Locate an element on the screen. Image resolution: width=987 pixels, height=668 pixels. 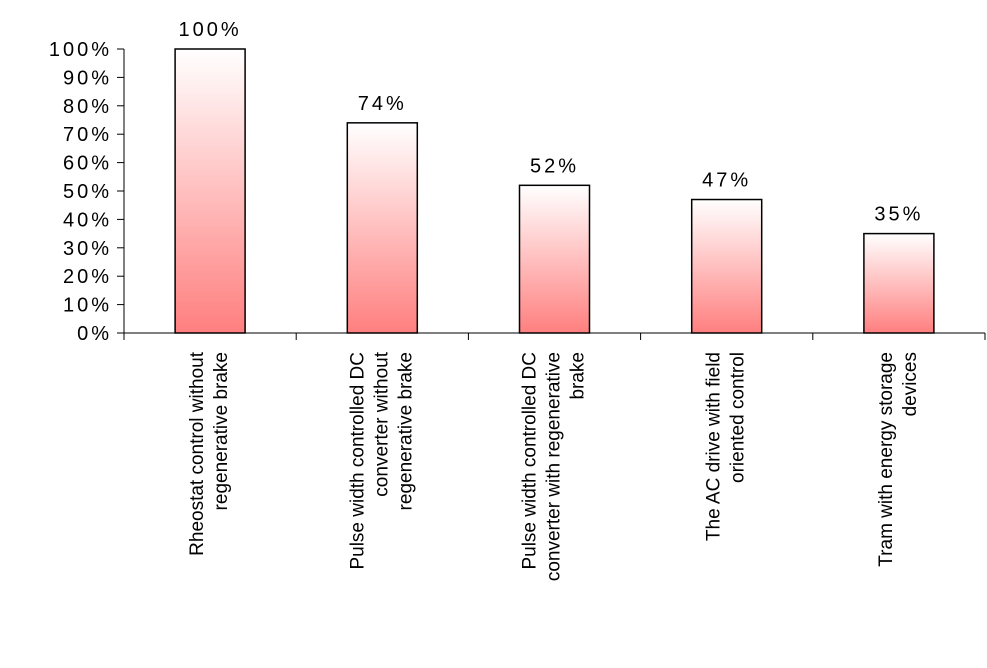
y-tick-label: 20% is located at coordinates (87, 277).